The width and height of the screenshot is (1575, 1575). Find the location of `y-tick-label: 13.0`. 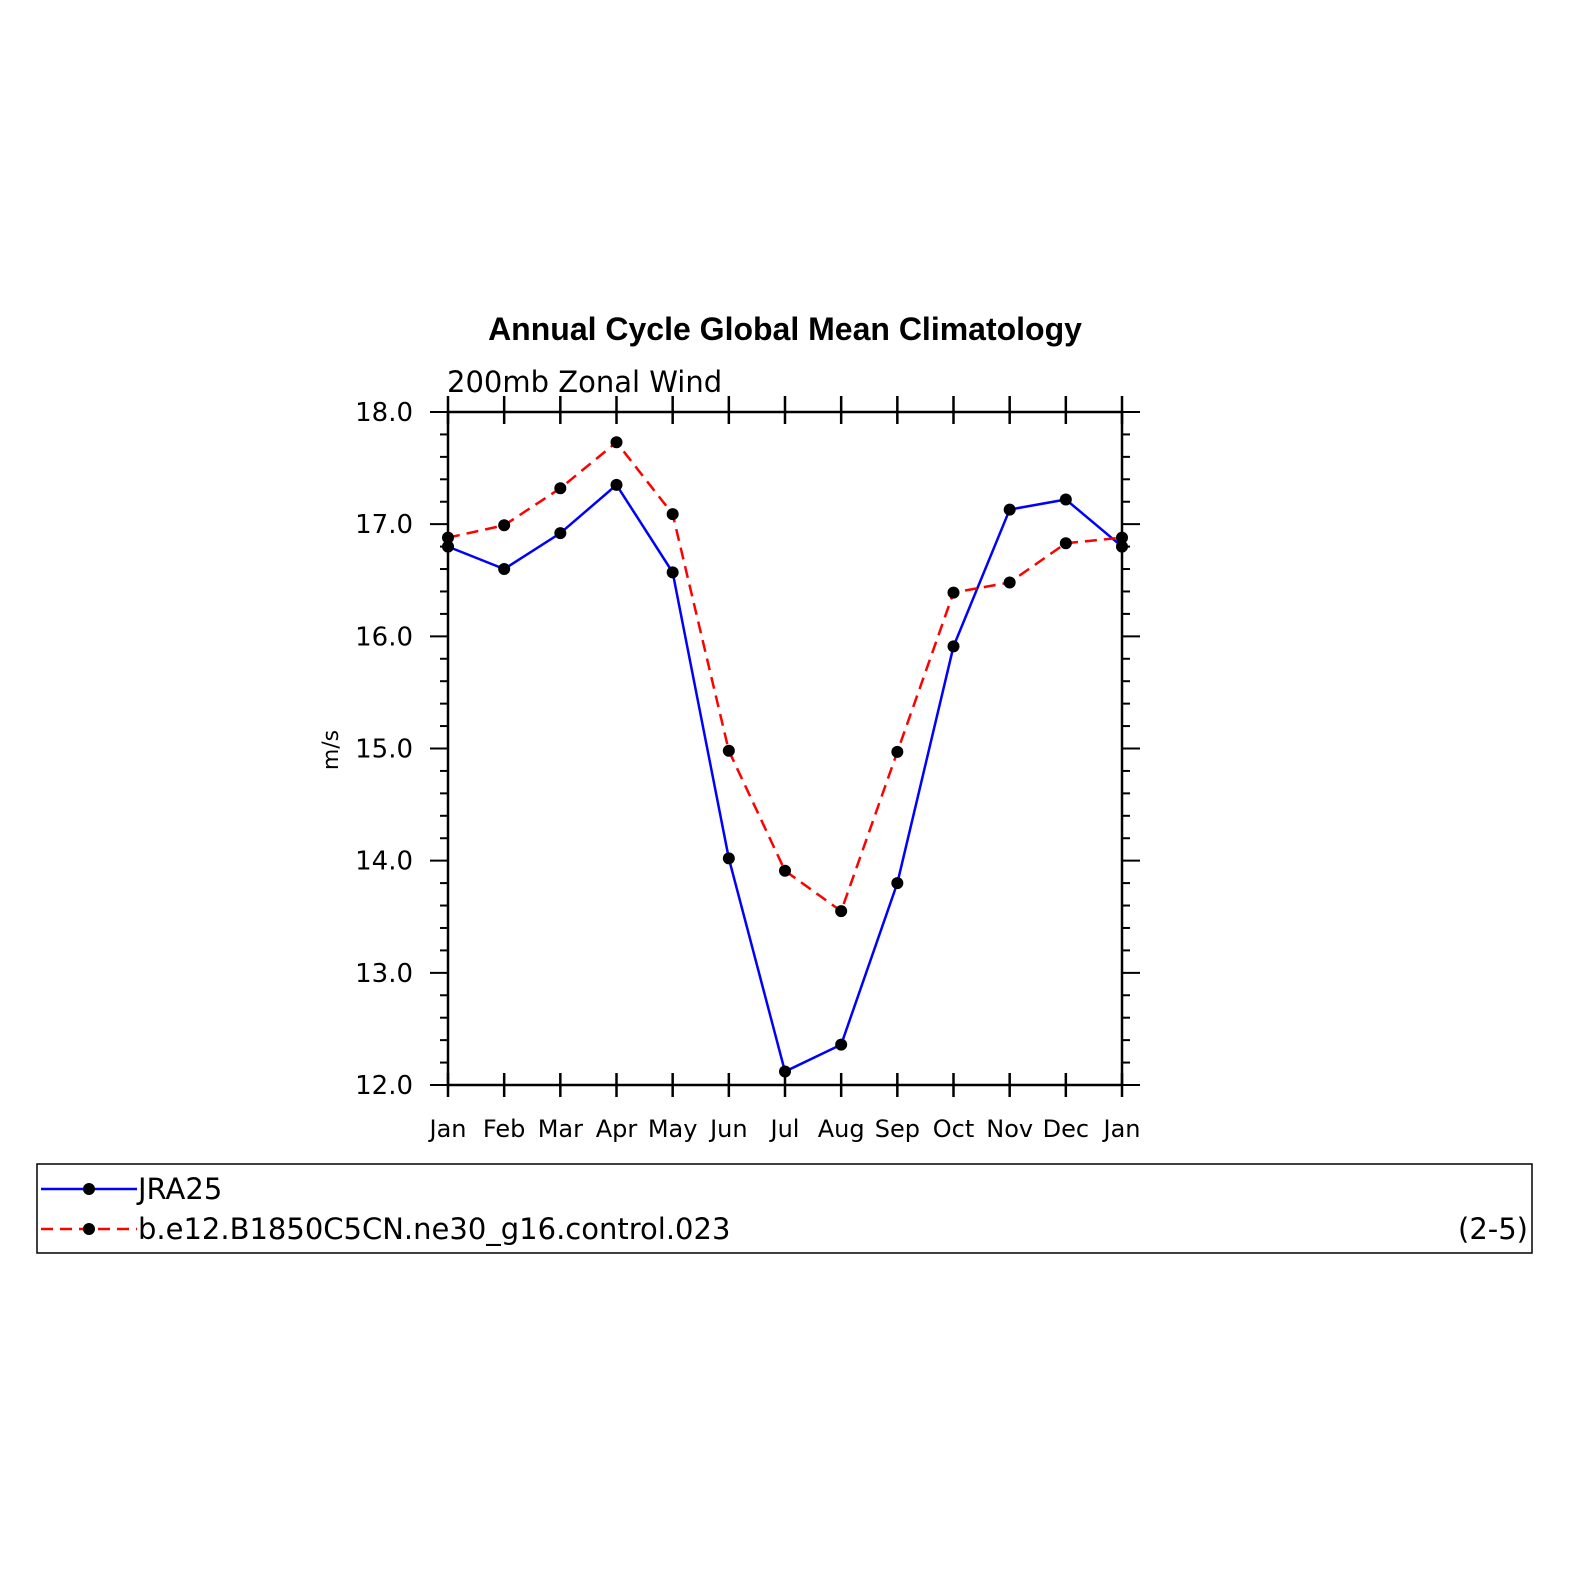

y-tick-label: 13.0 is located at coordinates (384, 974).